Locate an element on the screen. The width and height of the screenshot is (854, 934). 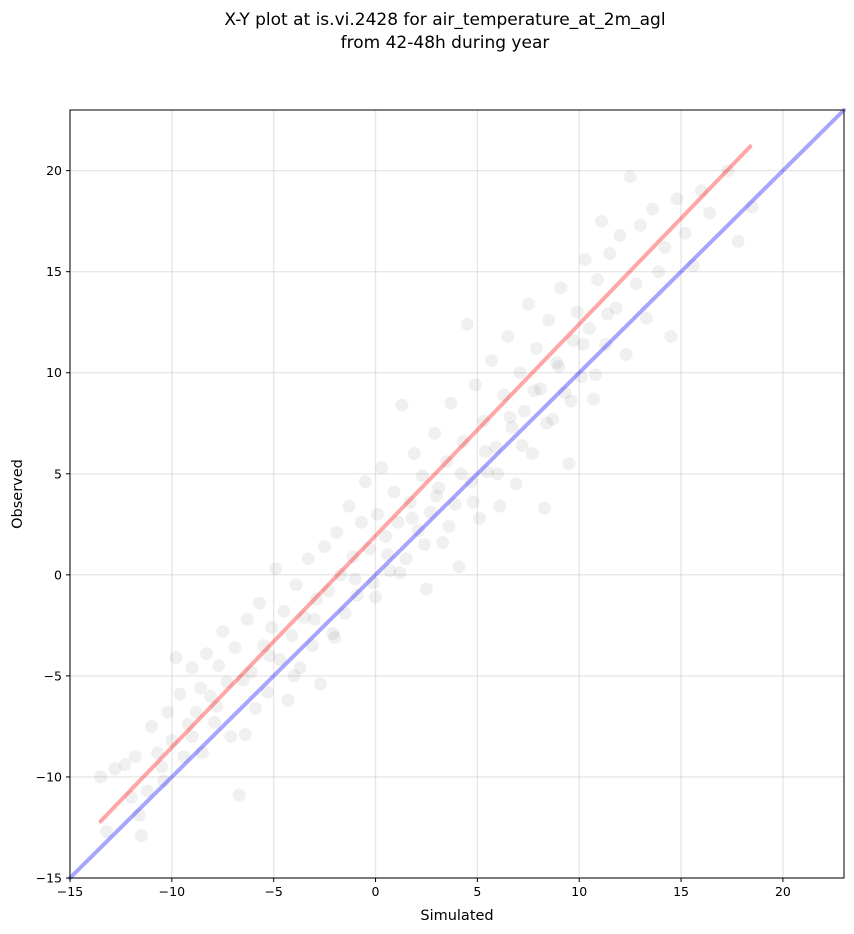
x-tick-label: −10 is located at coordinates (172, 891).